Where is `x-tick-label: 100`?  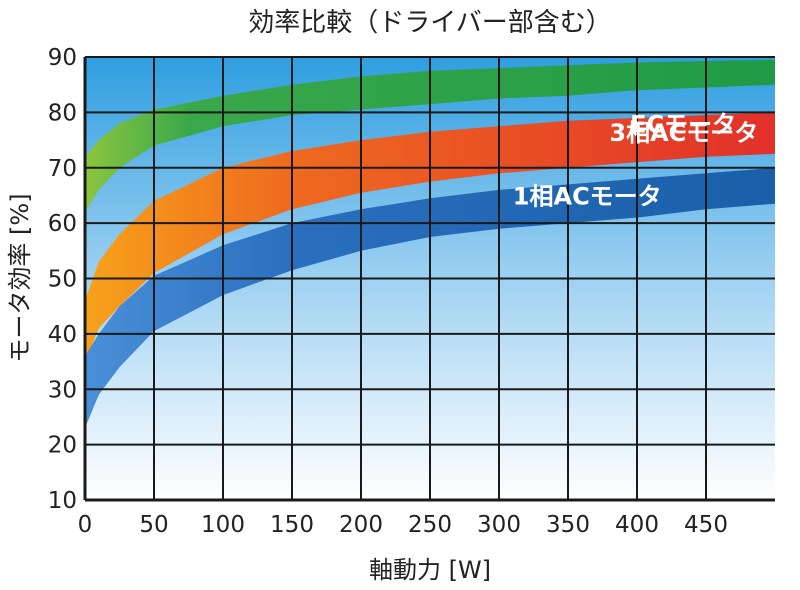 x-tick-label: 100 is located at coordinates (223, 525).